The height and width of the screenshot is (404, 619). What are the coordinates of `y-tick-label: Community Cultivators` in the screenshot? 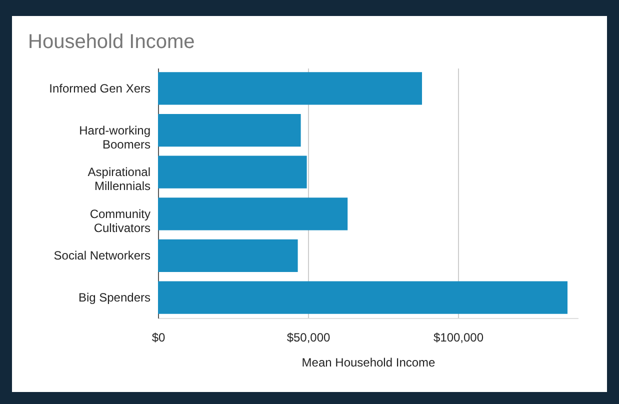 It's located at (120, 220).